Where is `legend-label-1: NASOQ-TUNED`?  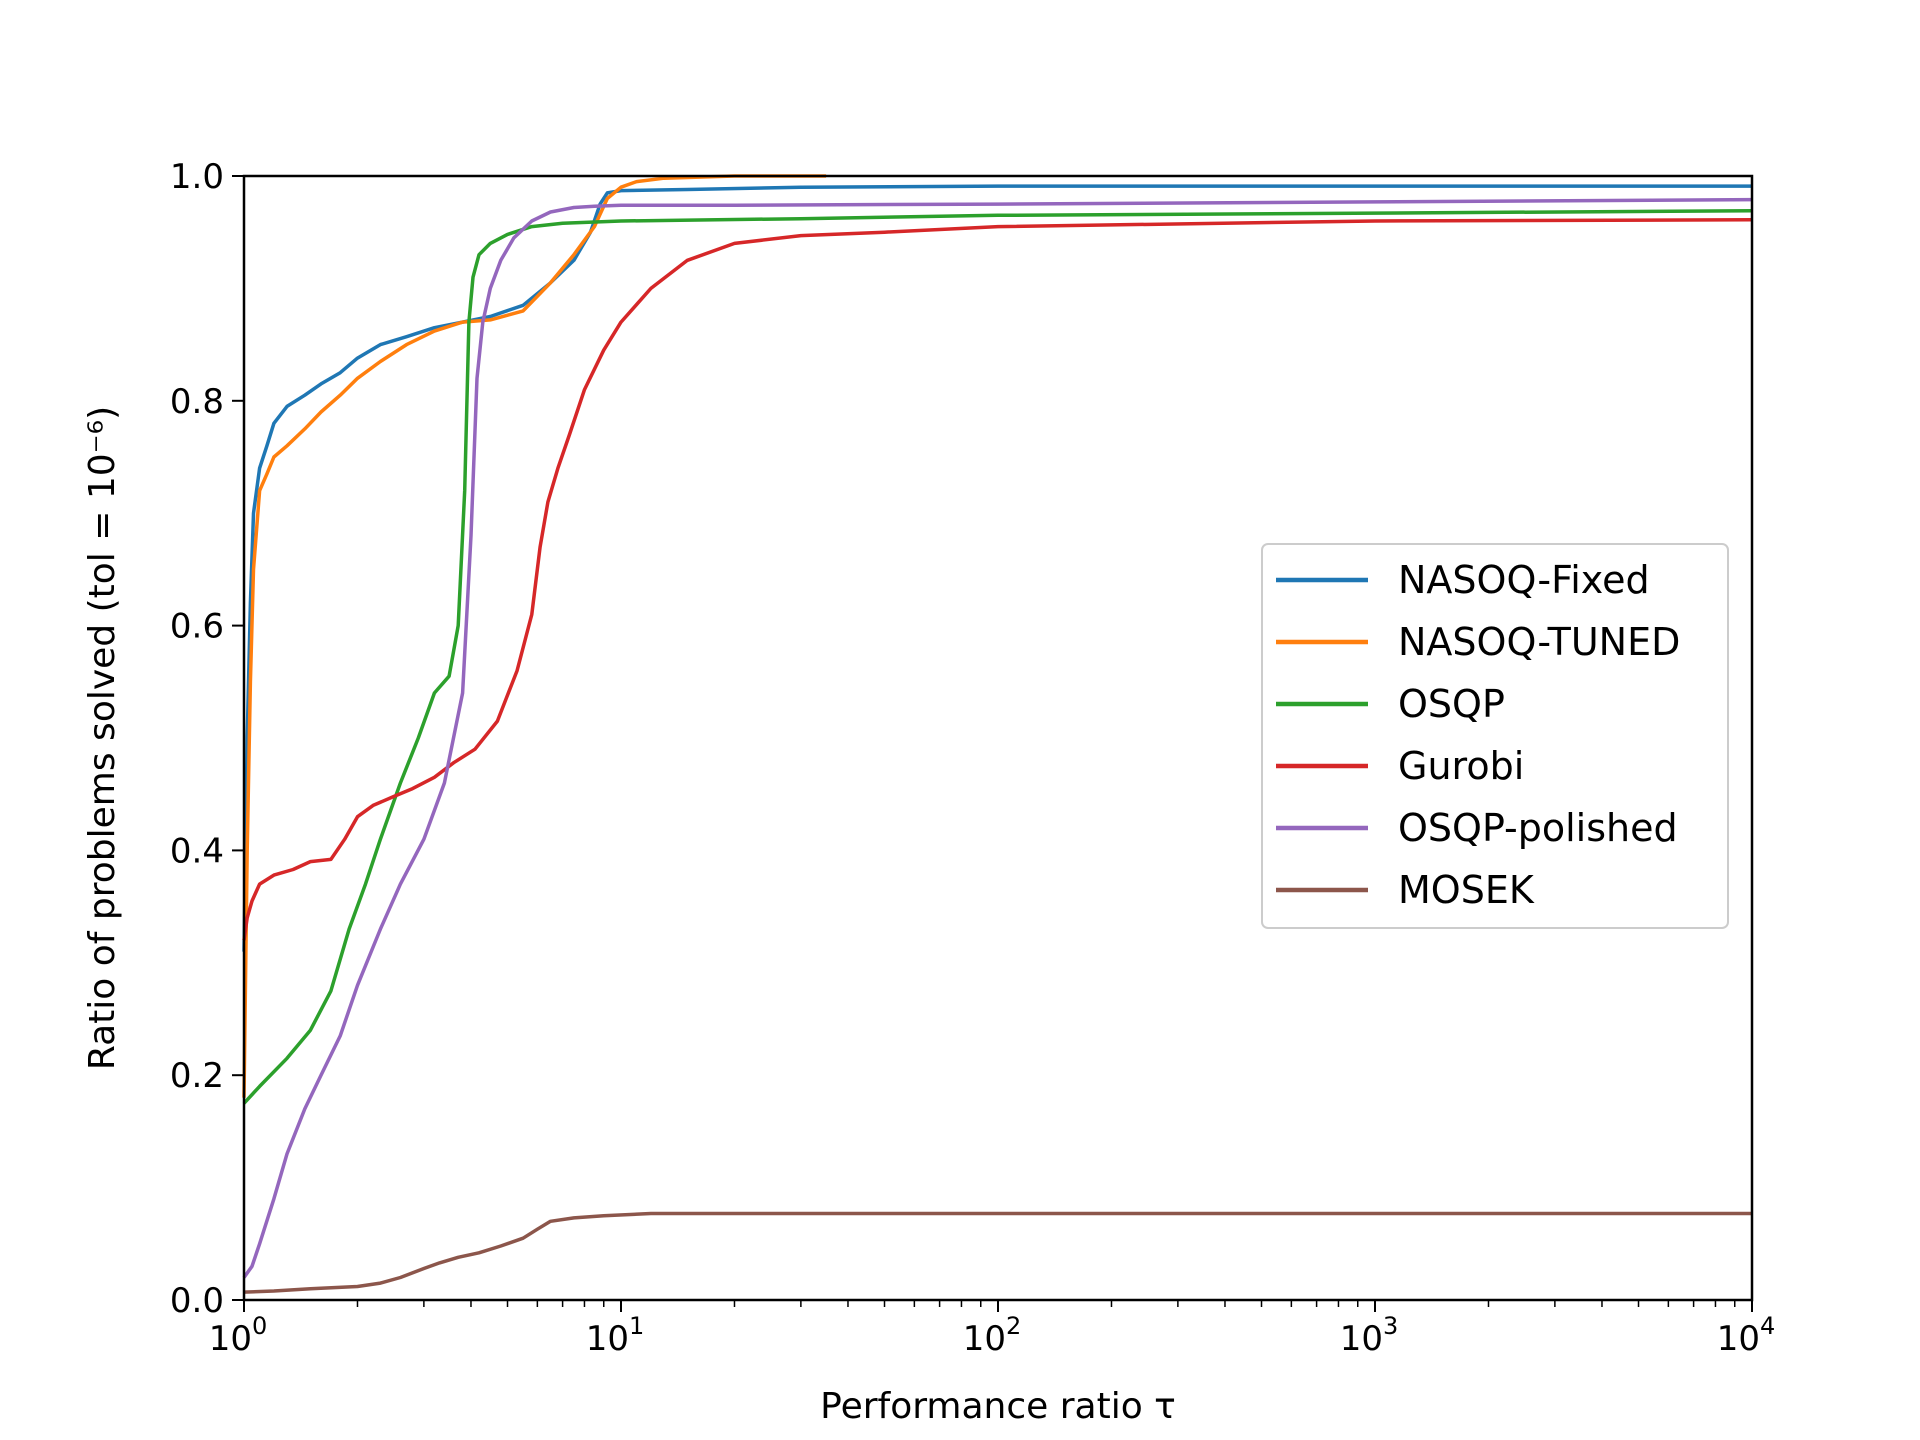 legend-label-1: NASOQ-TUNED is located at coordinates (1539, 642).